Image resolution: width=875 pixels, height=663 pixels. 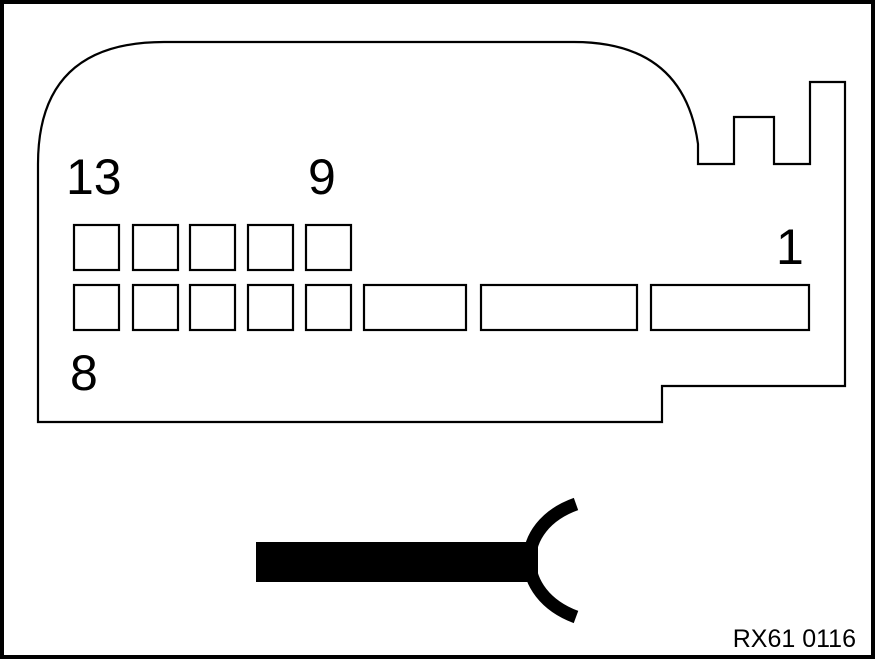 I want to click on figure-id: RX61 0116, so click(x=794, y=639).